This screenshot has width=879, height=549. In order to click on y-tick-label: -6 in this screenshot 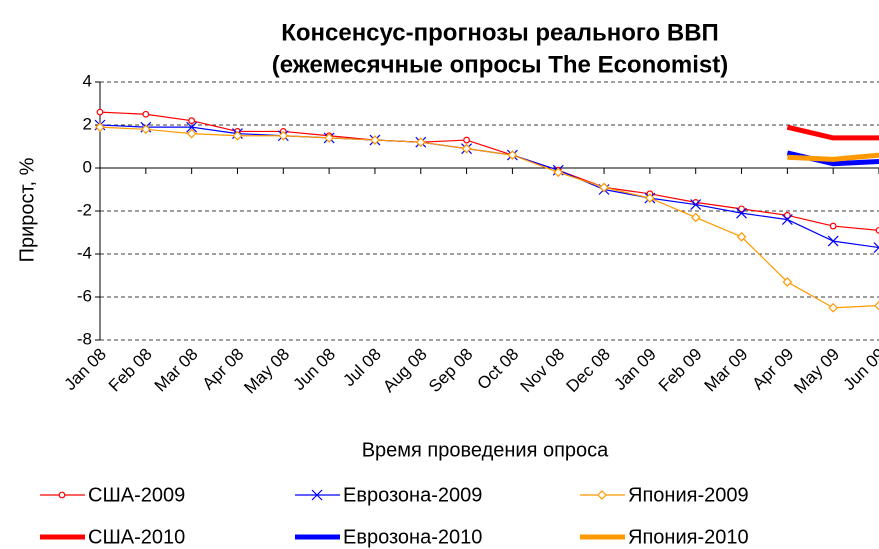, I will do `click(84, 295)`.